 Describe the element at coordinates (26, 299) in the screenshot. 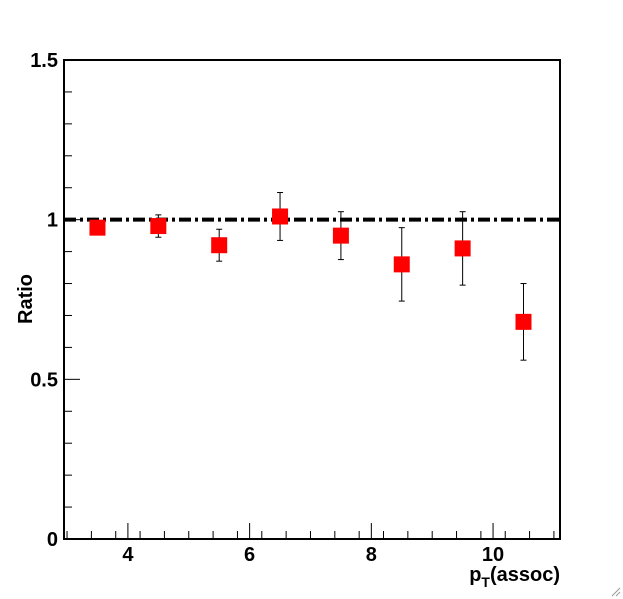

I see `y-axis-label: Ratio` at that location.